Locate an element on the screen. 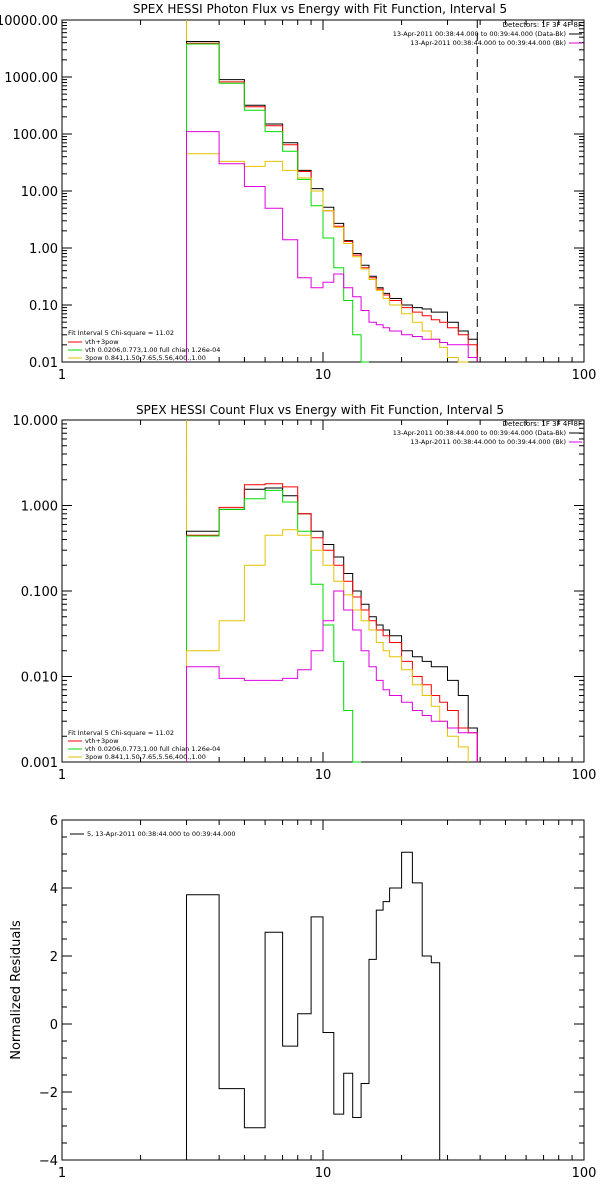  y-tick-label: 0.10 is located at coordinates (43, 306).